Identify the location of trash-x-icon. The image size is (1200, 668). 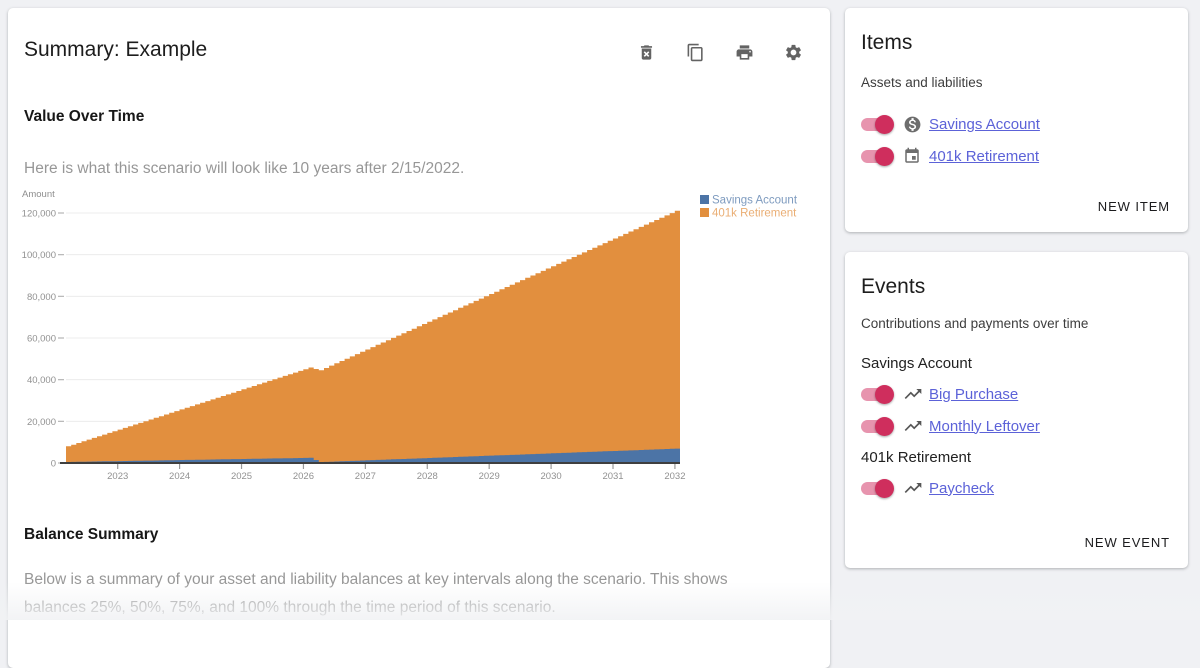
(646, 52).